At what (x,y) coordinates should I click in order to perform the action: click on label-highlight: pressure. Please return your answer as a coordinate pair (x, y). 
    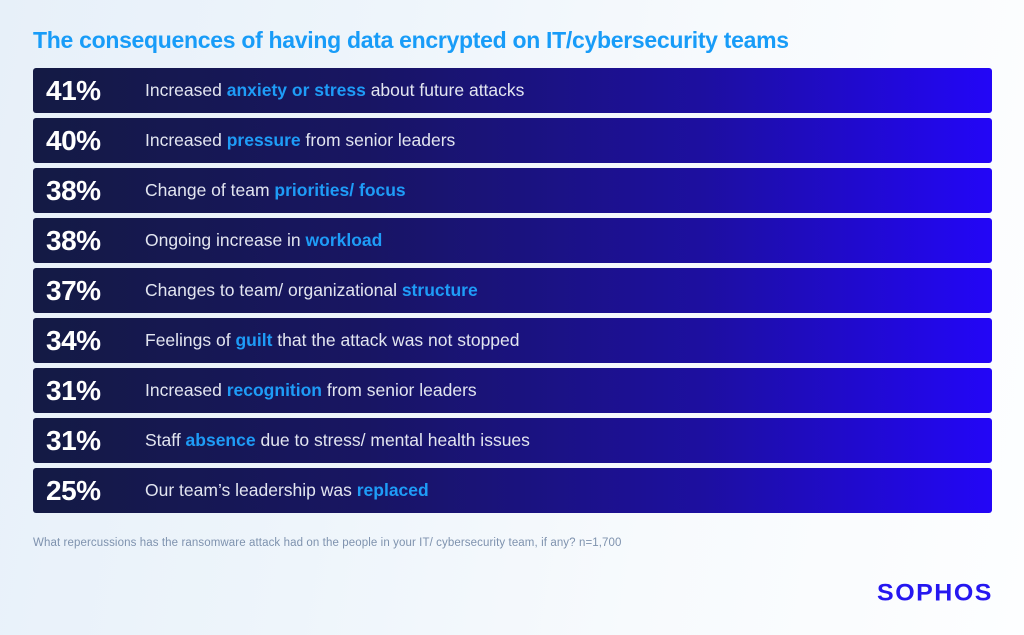
    Looking at the image, I should click on (263, 140).